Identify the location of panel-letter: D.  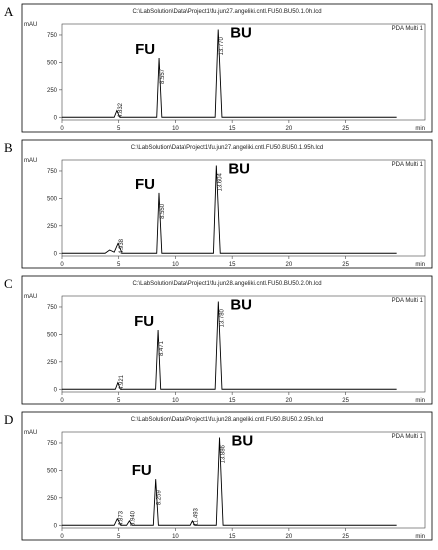
(8, 419).